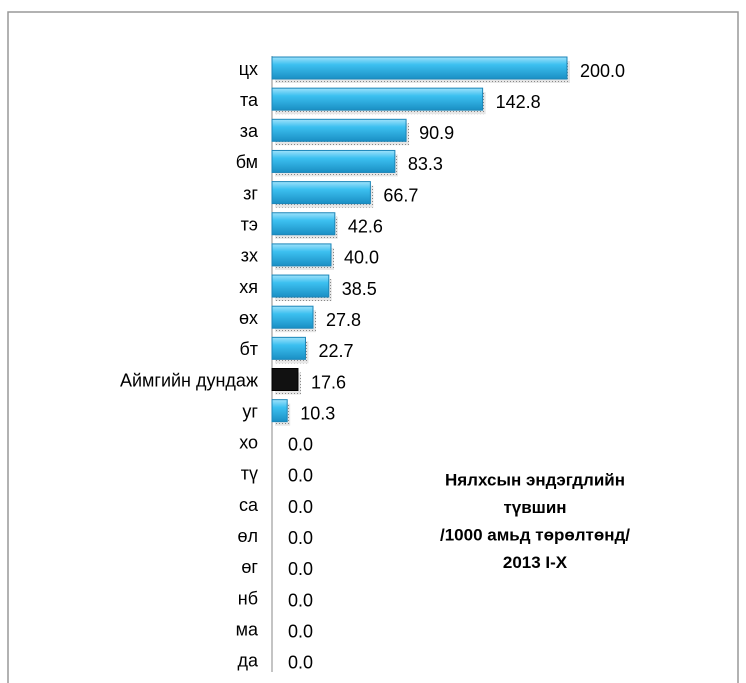 The image size is (746, 683). Describe the element at coordinates (249, 256) in the screenshot. I see `category-label: зх` at that location.